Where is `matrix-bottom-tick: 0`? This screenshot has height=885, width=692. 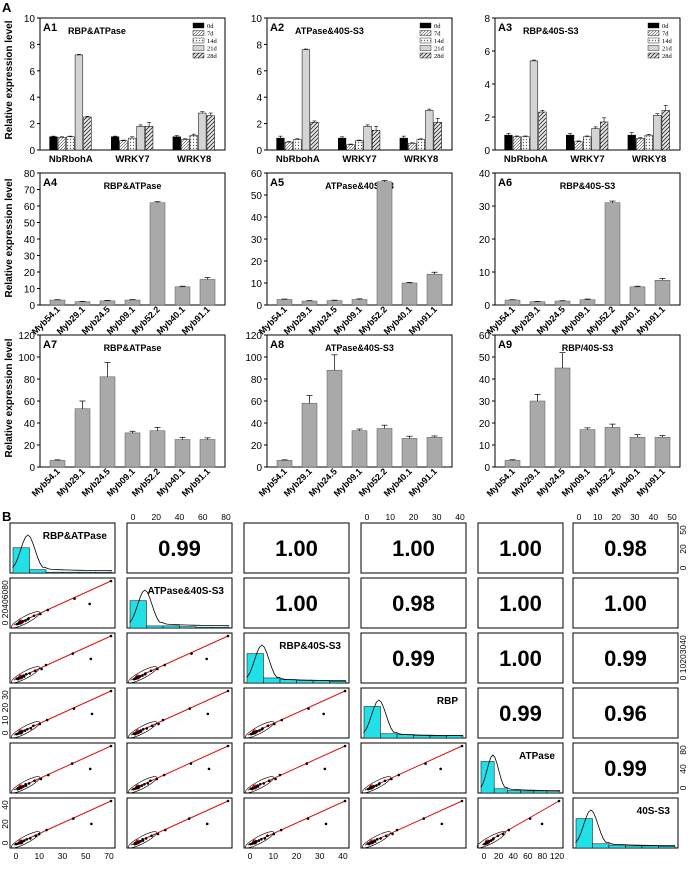 matrix-bottom-tick: 0 is located at coordinates (250, 856).